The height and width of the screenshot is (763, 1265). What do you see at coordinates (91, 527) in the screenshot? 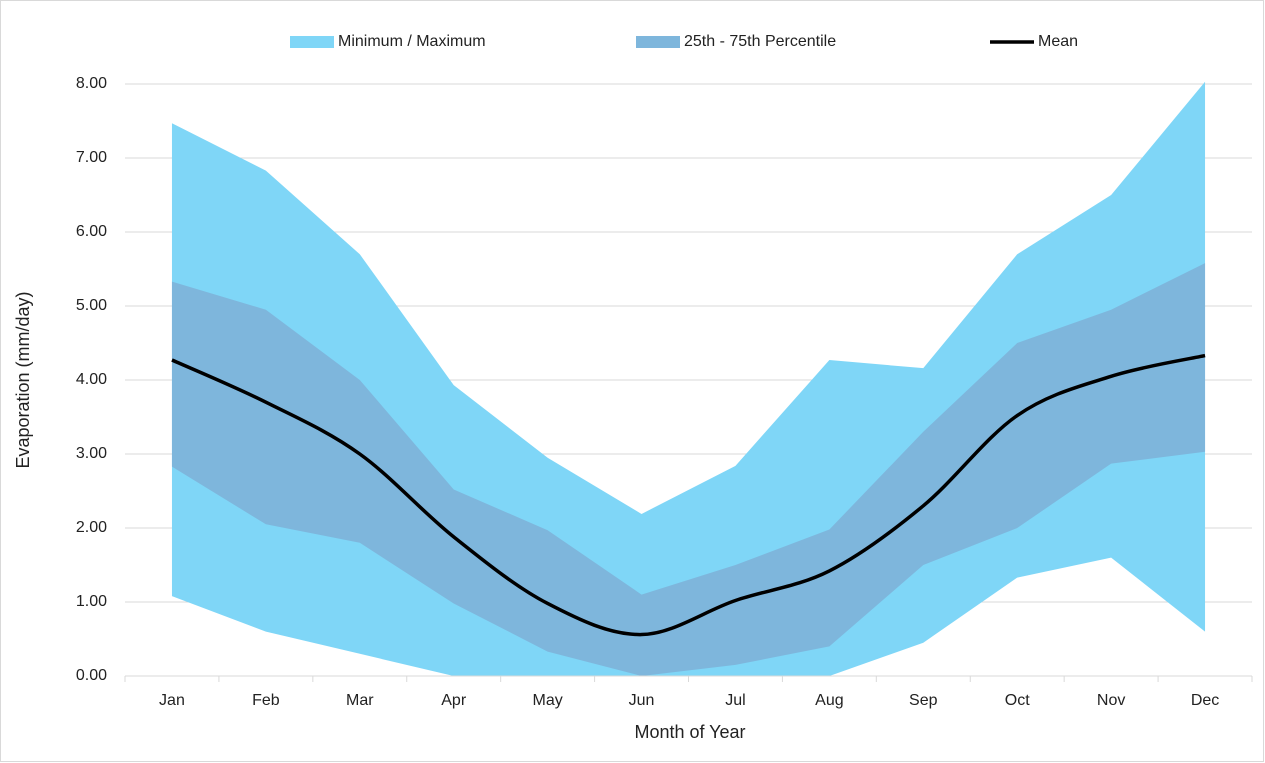
I see `y-tick-label: 2.00` at bounding box center [91, 527].